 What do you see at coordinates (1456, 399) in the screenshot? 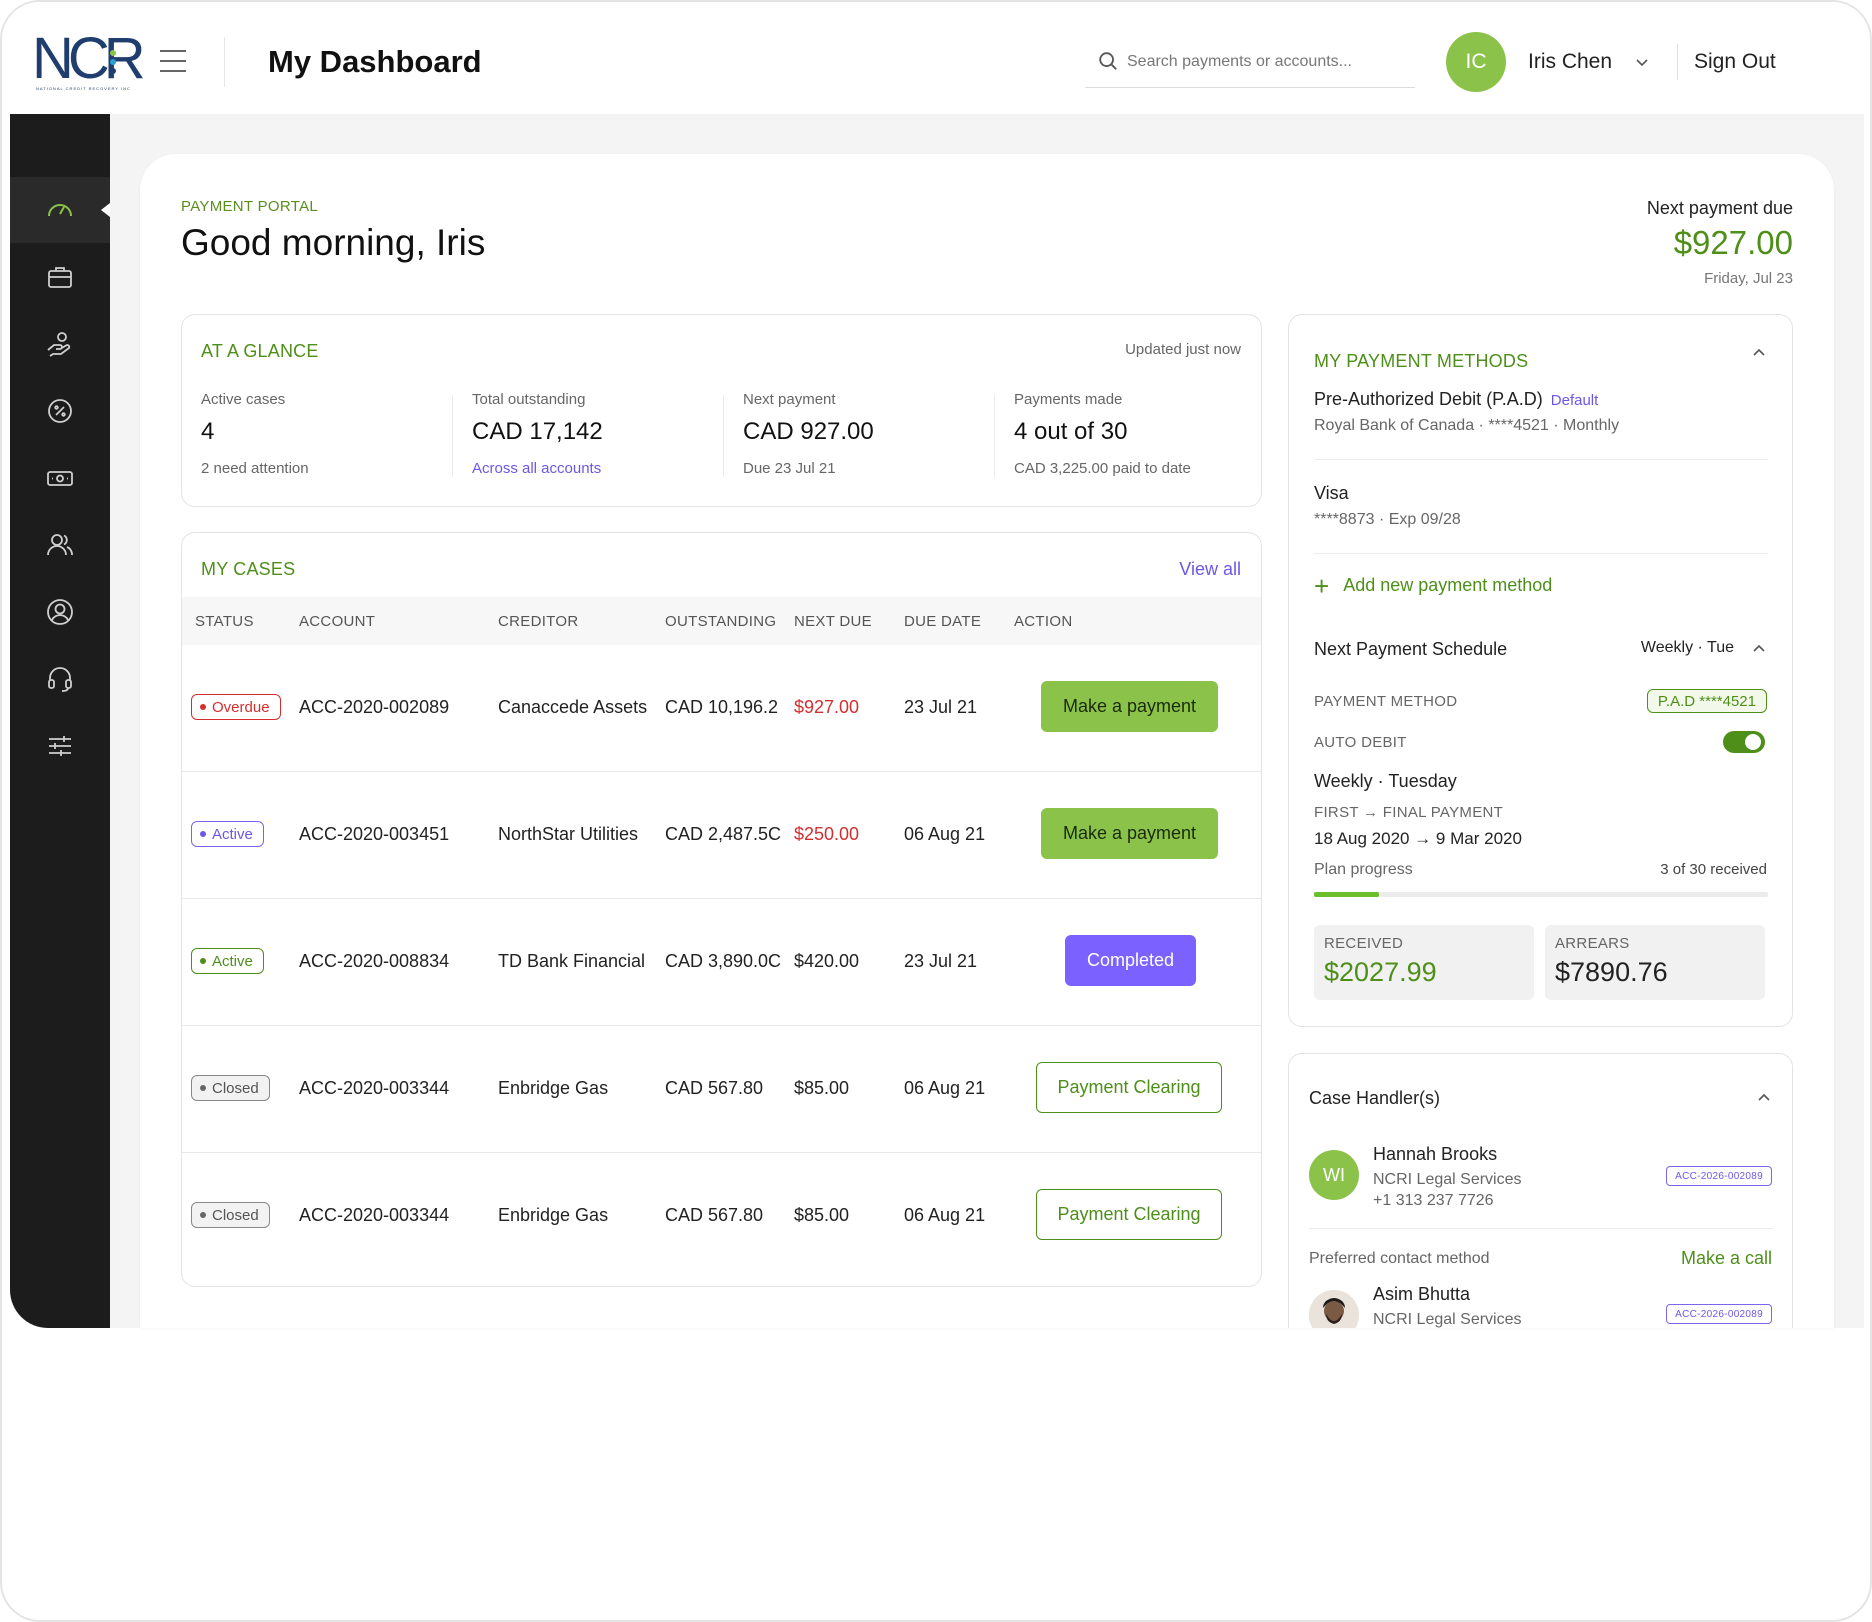
I see `pad-method-item: Pre-Authorized Debit (P.A.D) Default` at bounding box center [1456, 399].